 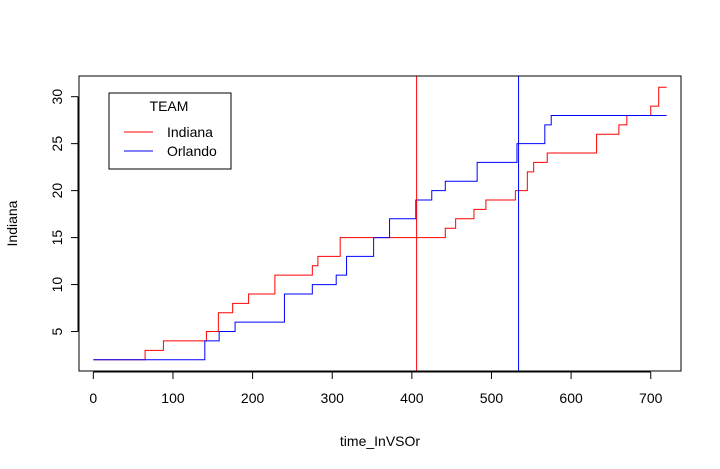 What do you see at coordinates (12, 223) in the screenshot?
I see `y-axis-title: Indiana` at bounding box center [12, 223].